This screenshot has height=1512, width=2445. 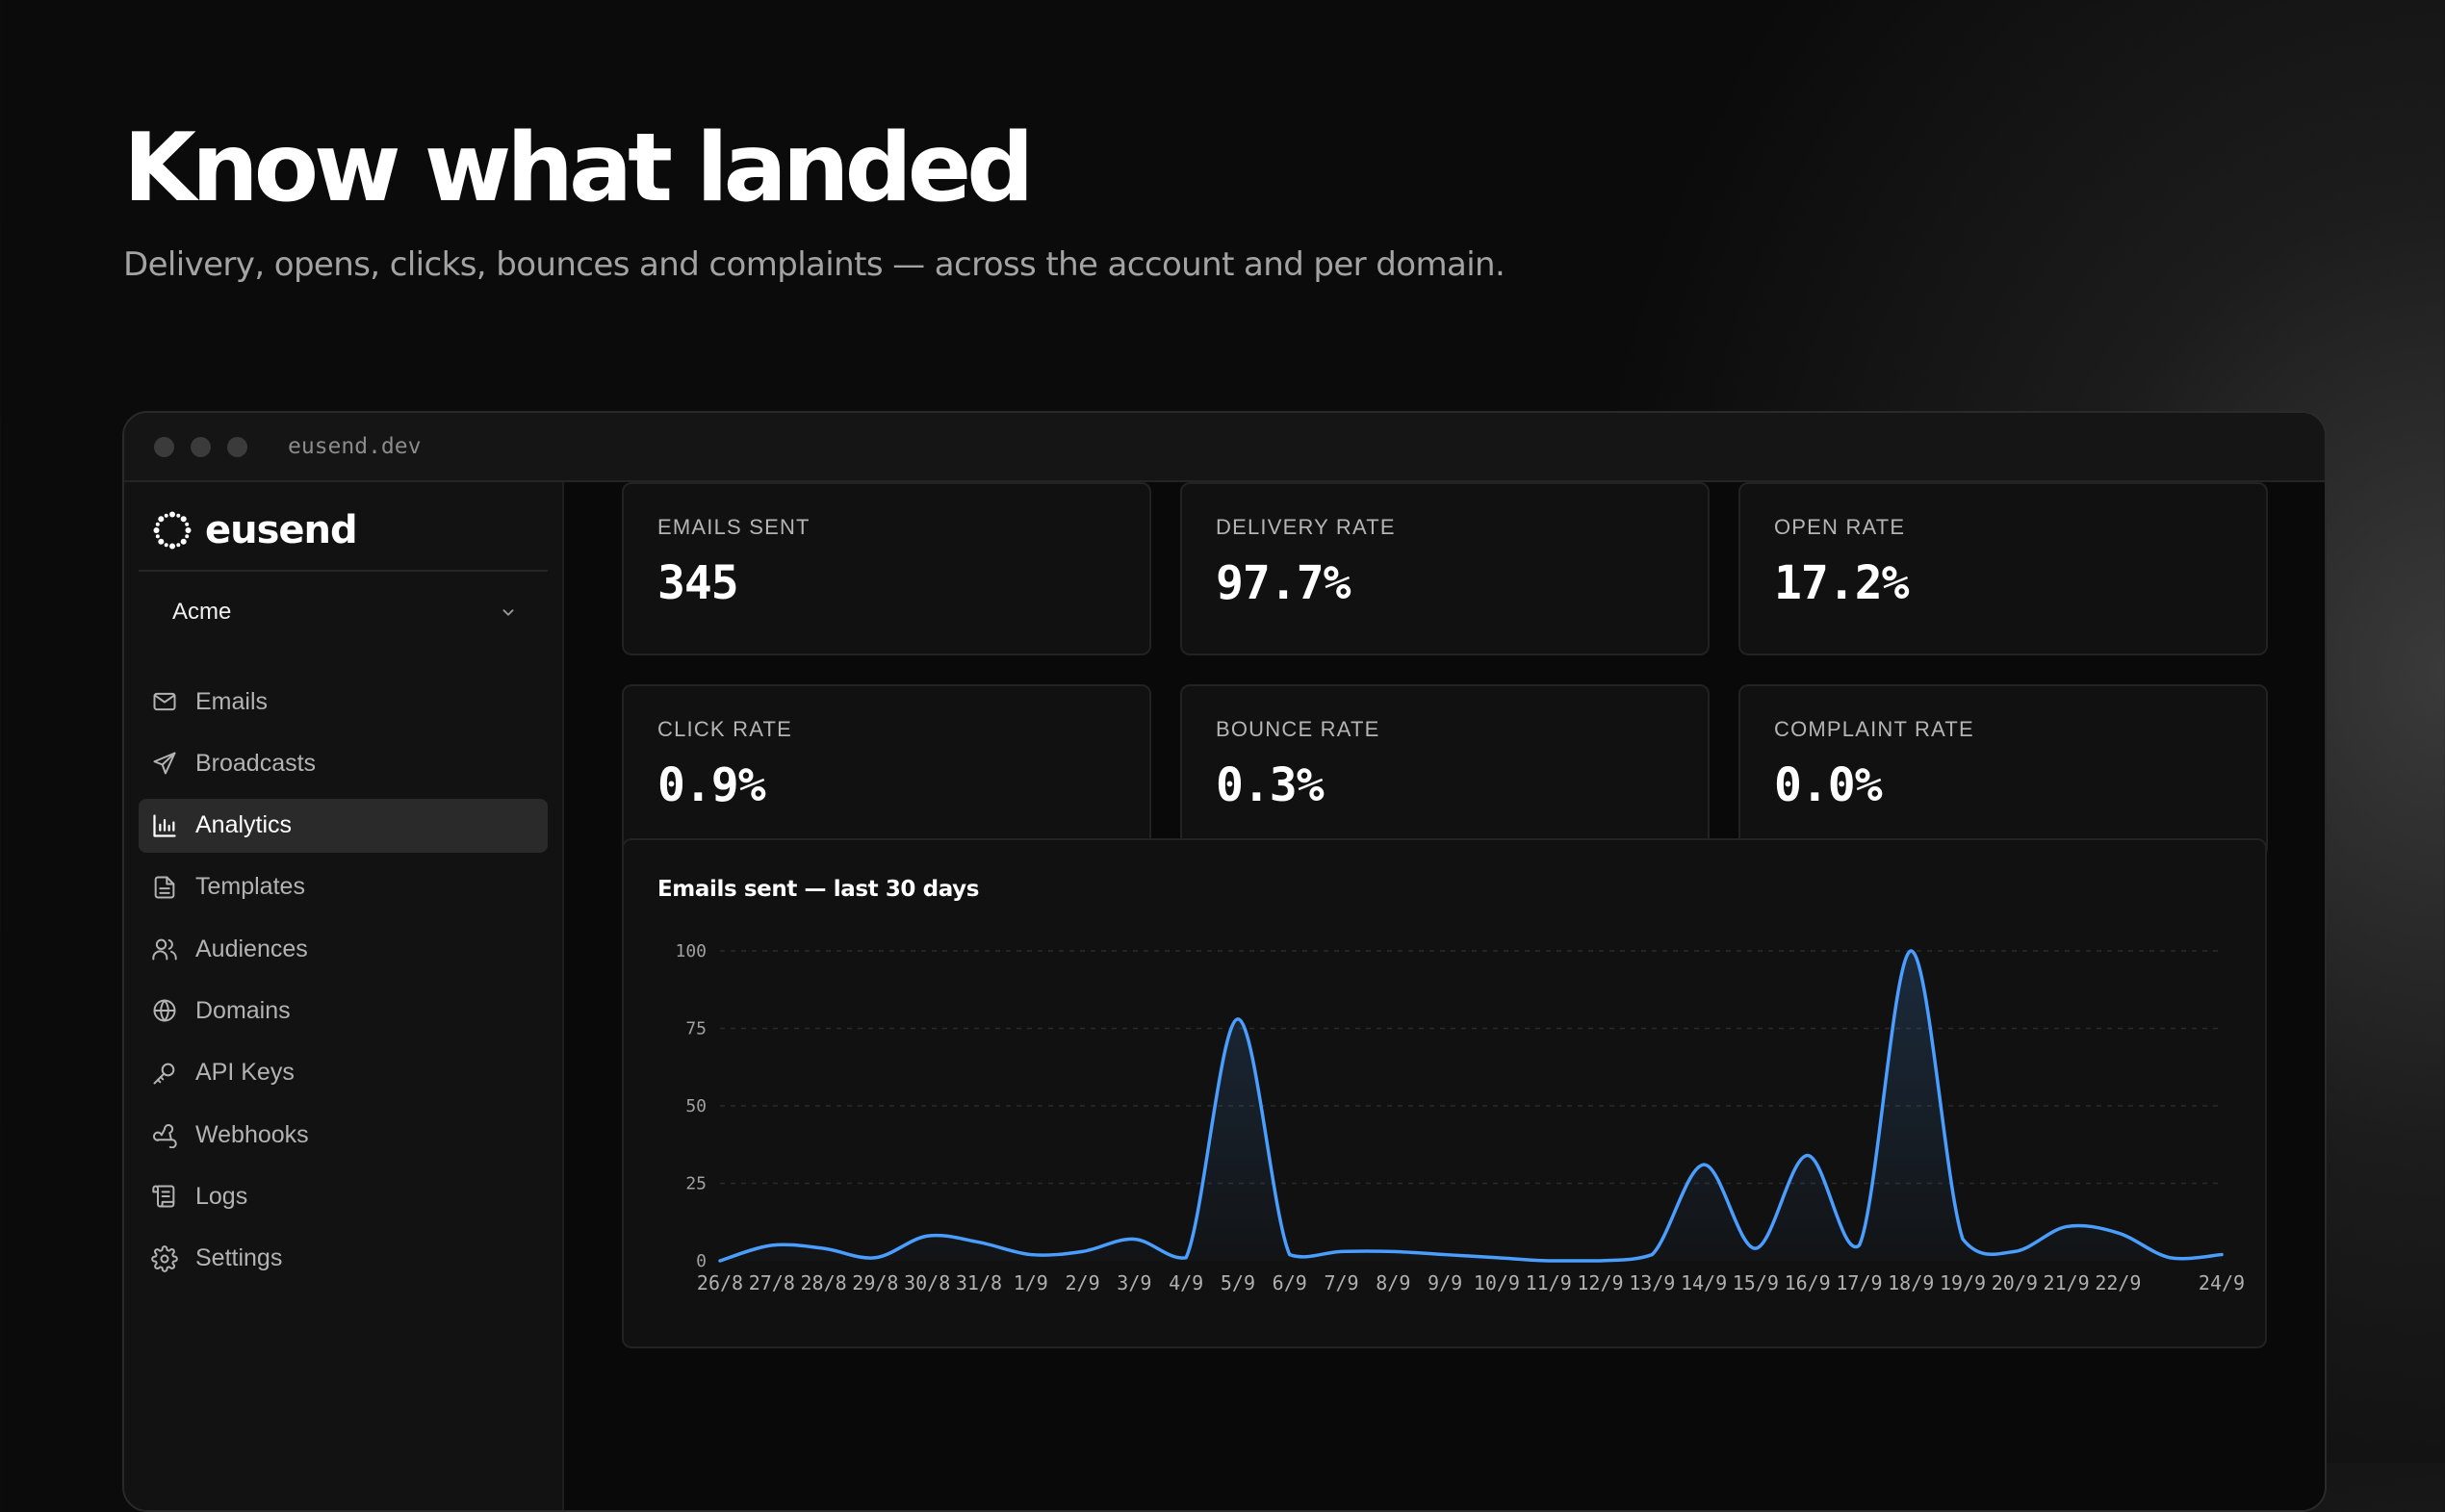 What do you see at coordinates (343, 1073) in the screenshot?
I see `sidebar-item-api-keys: API Keys` at bounding box center [343, 1073].